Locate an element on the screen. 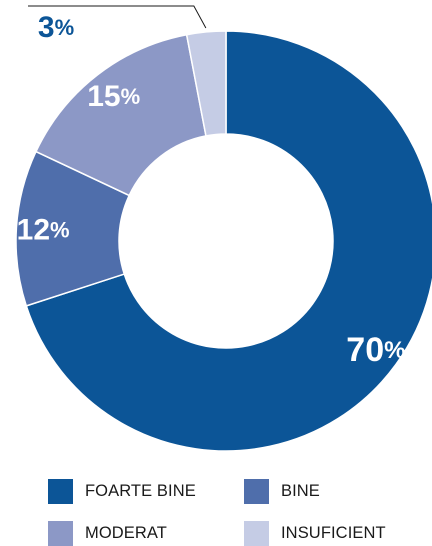  legend-label-bine: BINE is located at coordinates (300, 490).